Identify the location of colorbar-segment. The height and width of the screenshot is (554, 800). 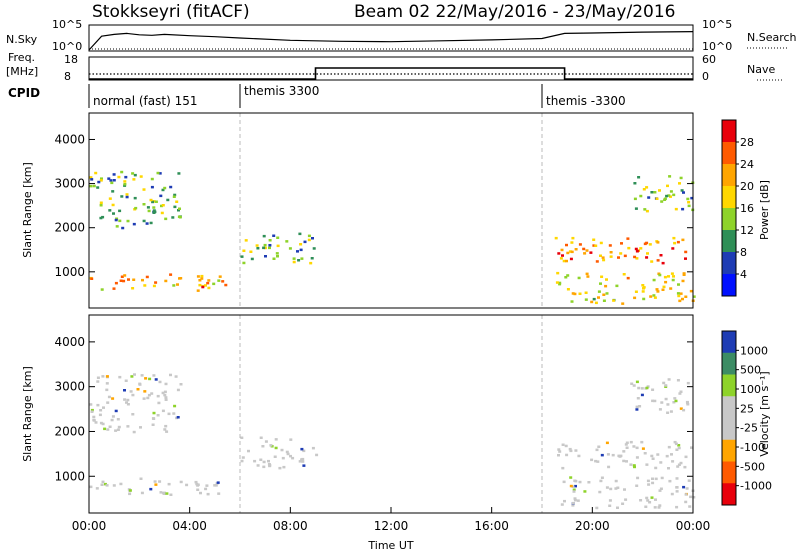
(729, 450).